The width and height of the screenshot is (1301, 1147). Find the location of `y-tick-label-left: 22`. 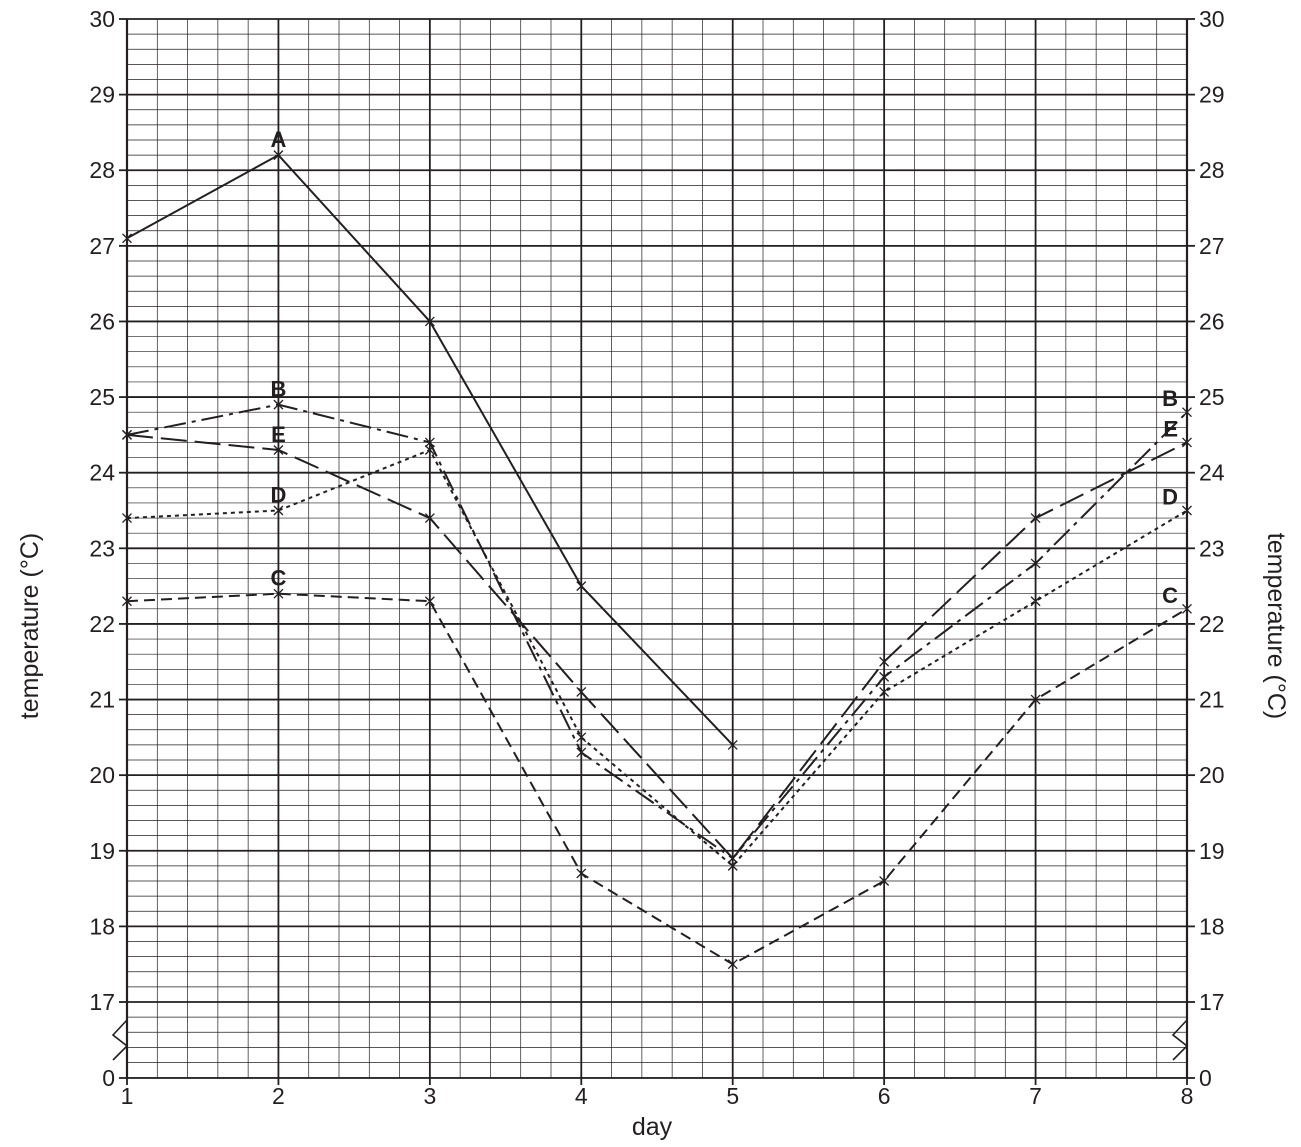

y-tick-label-left: 22 is located at coordinates (102, 624).